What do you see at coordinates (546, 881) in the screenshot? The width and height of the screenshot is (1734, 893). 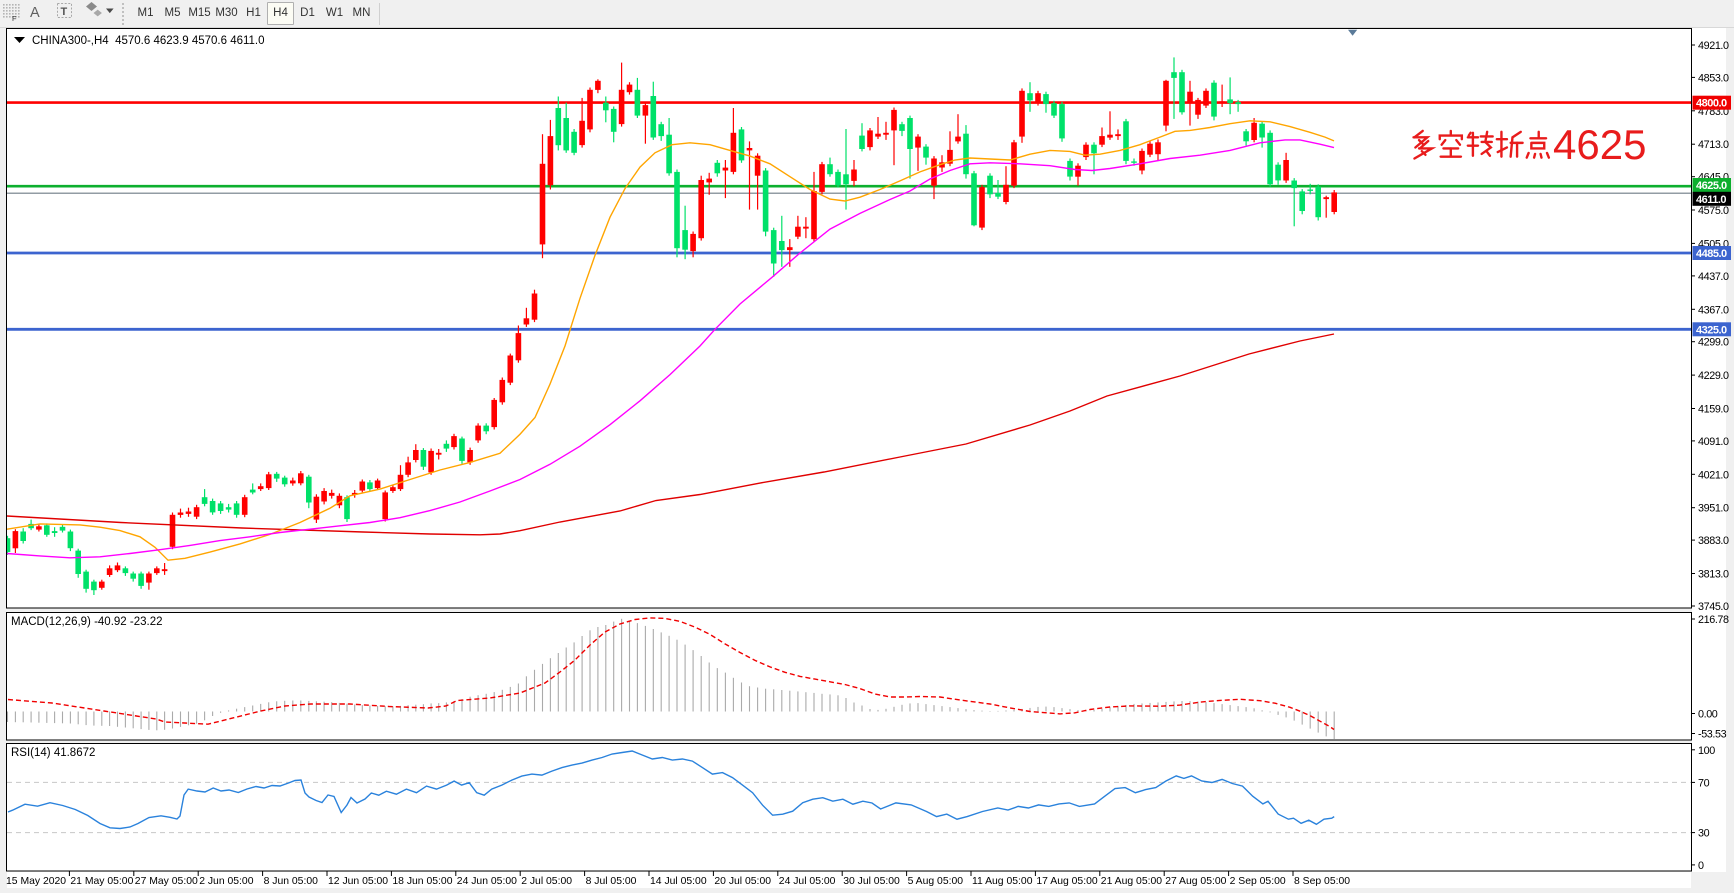 I see `svg-text: 2 Jul 05:00` at bounding box center [546, 881].